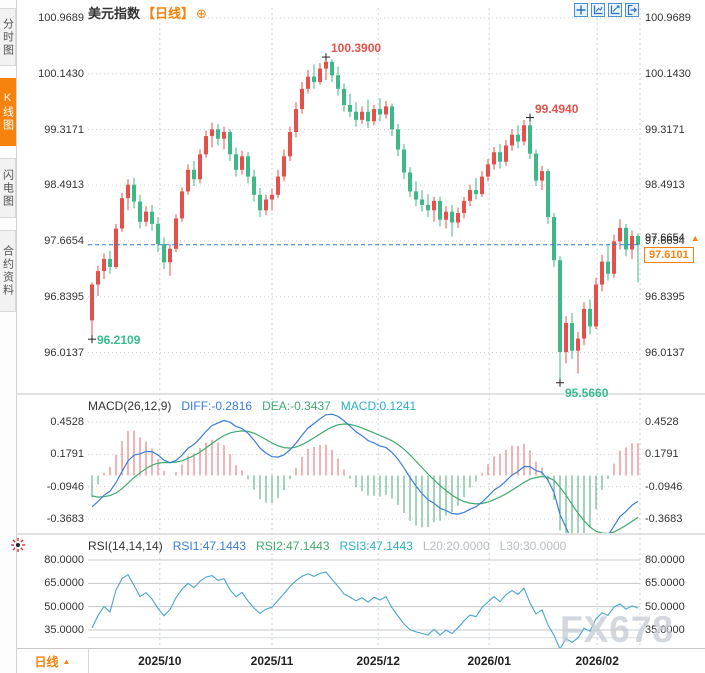  I want to click on macd-value: MACD:0.1241, so click(378, 406).